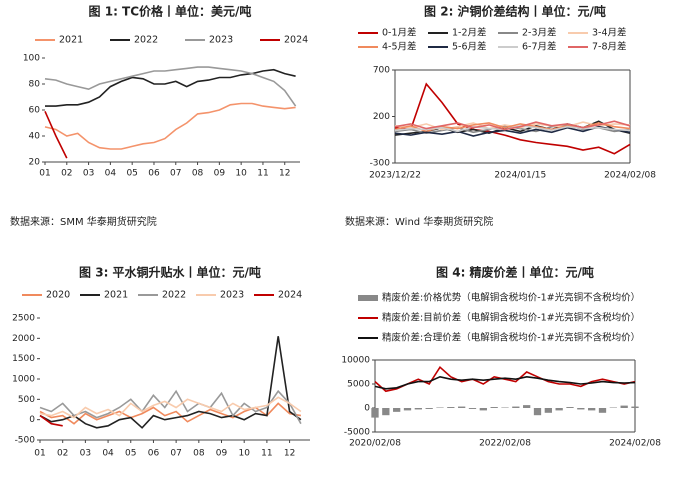 Image resolution: width=687 pixels, height=481 pixels. I want to click on x-tick-label: 2023/12/22, so click(395, 176).